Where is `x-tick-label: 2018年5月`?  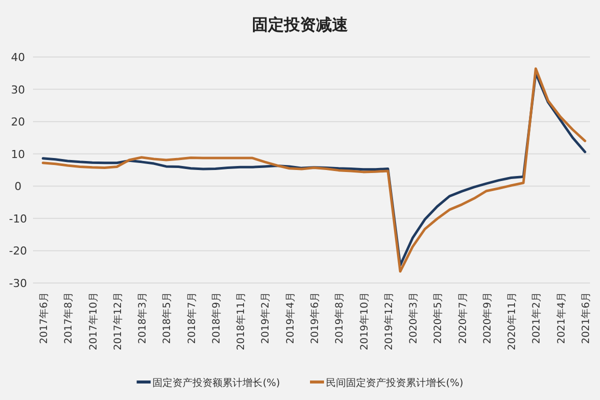
x-tick-label: 2018年5月 is located at coordinates (167, 318).